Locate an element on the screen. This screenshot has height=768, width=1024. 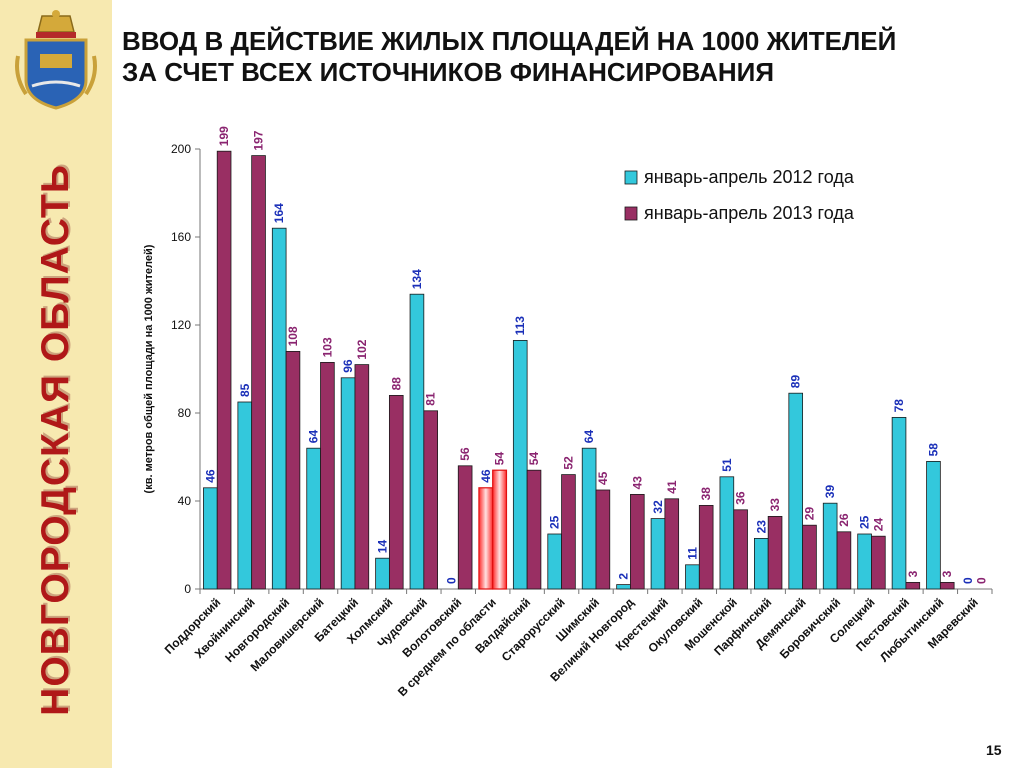
y-tick-label: 0 is located at coordinates (187, 589).